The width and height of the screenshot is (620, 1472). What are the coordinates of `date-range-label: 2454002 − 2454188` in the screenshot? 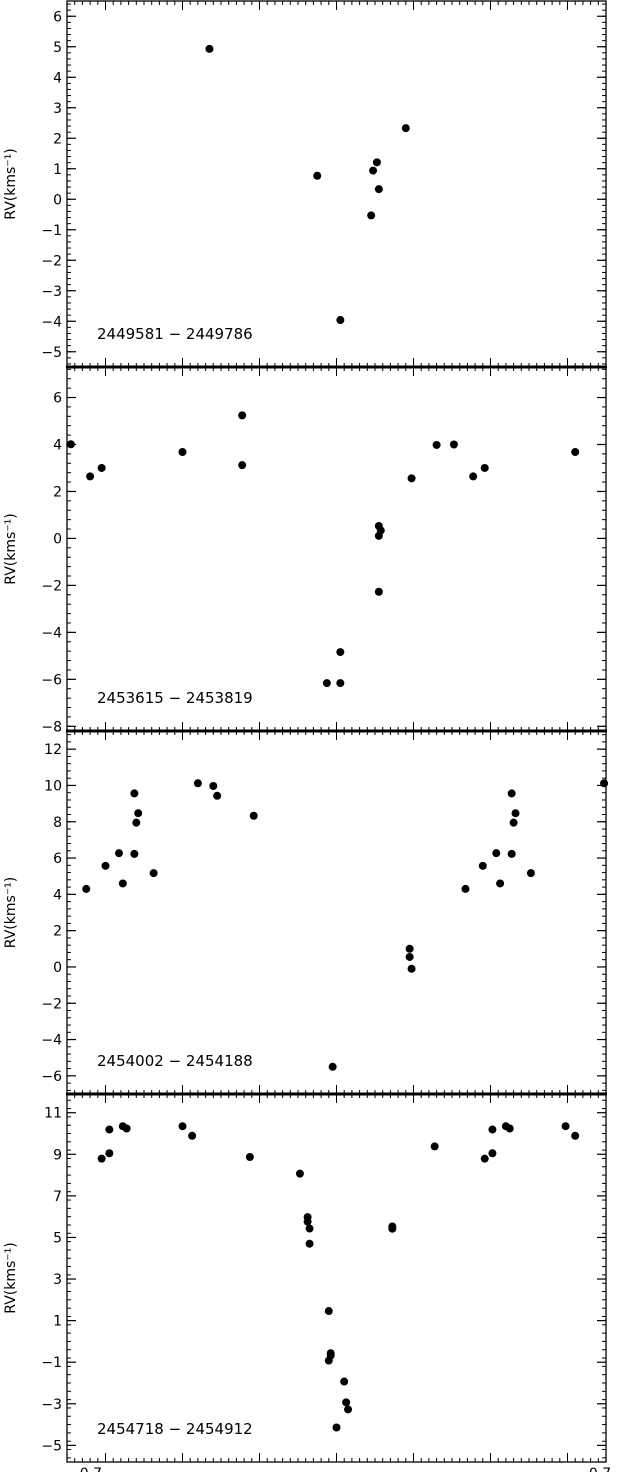 It's located at (175, 1061).